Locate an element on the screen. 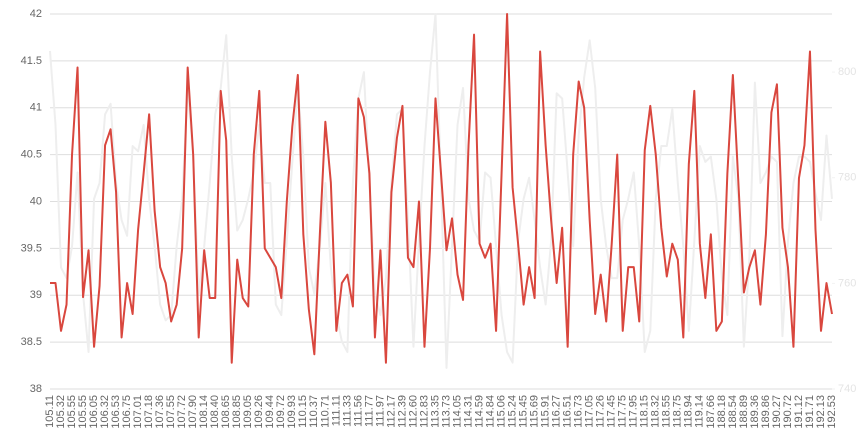 The width and height of the screenshot is (860, 445). x-tick-label: 110.37 is located at coordinates (314, 411).